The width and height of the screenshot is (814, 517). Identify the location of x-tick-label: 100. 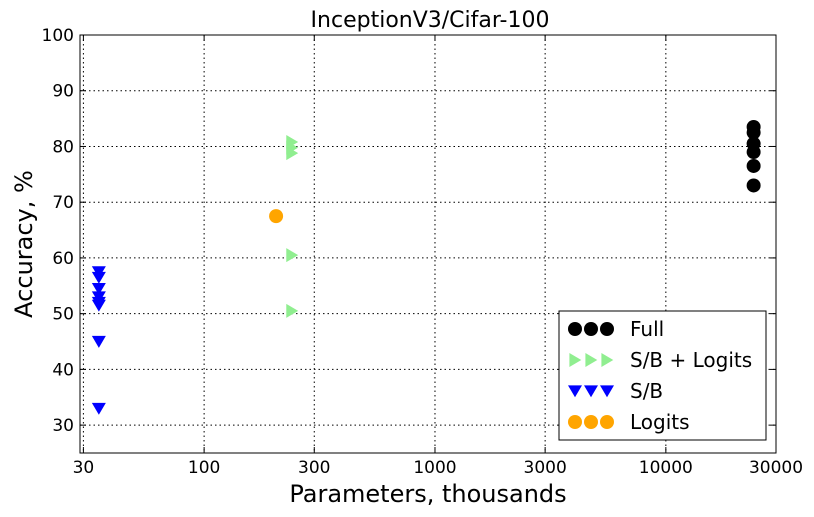
(204, 468).